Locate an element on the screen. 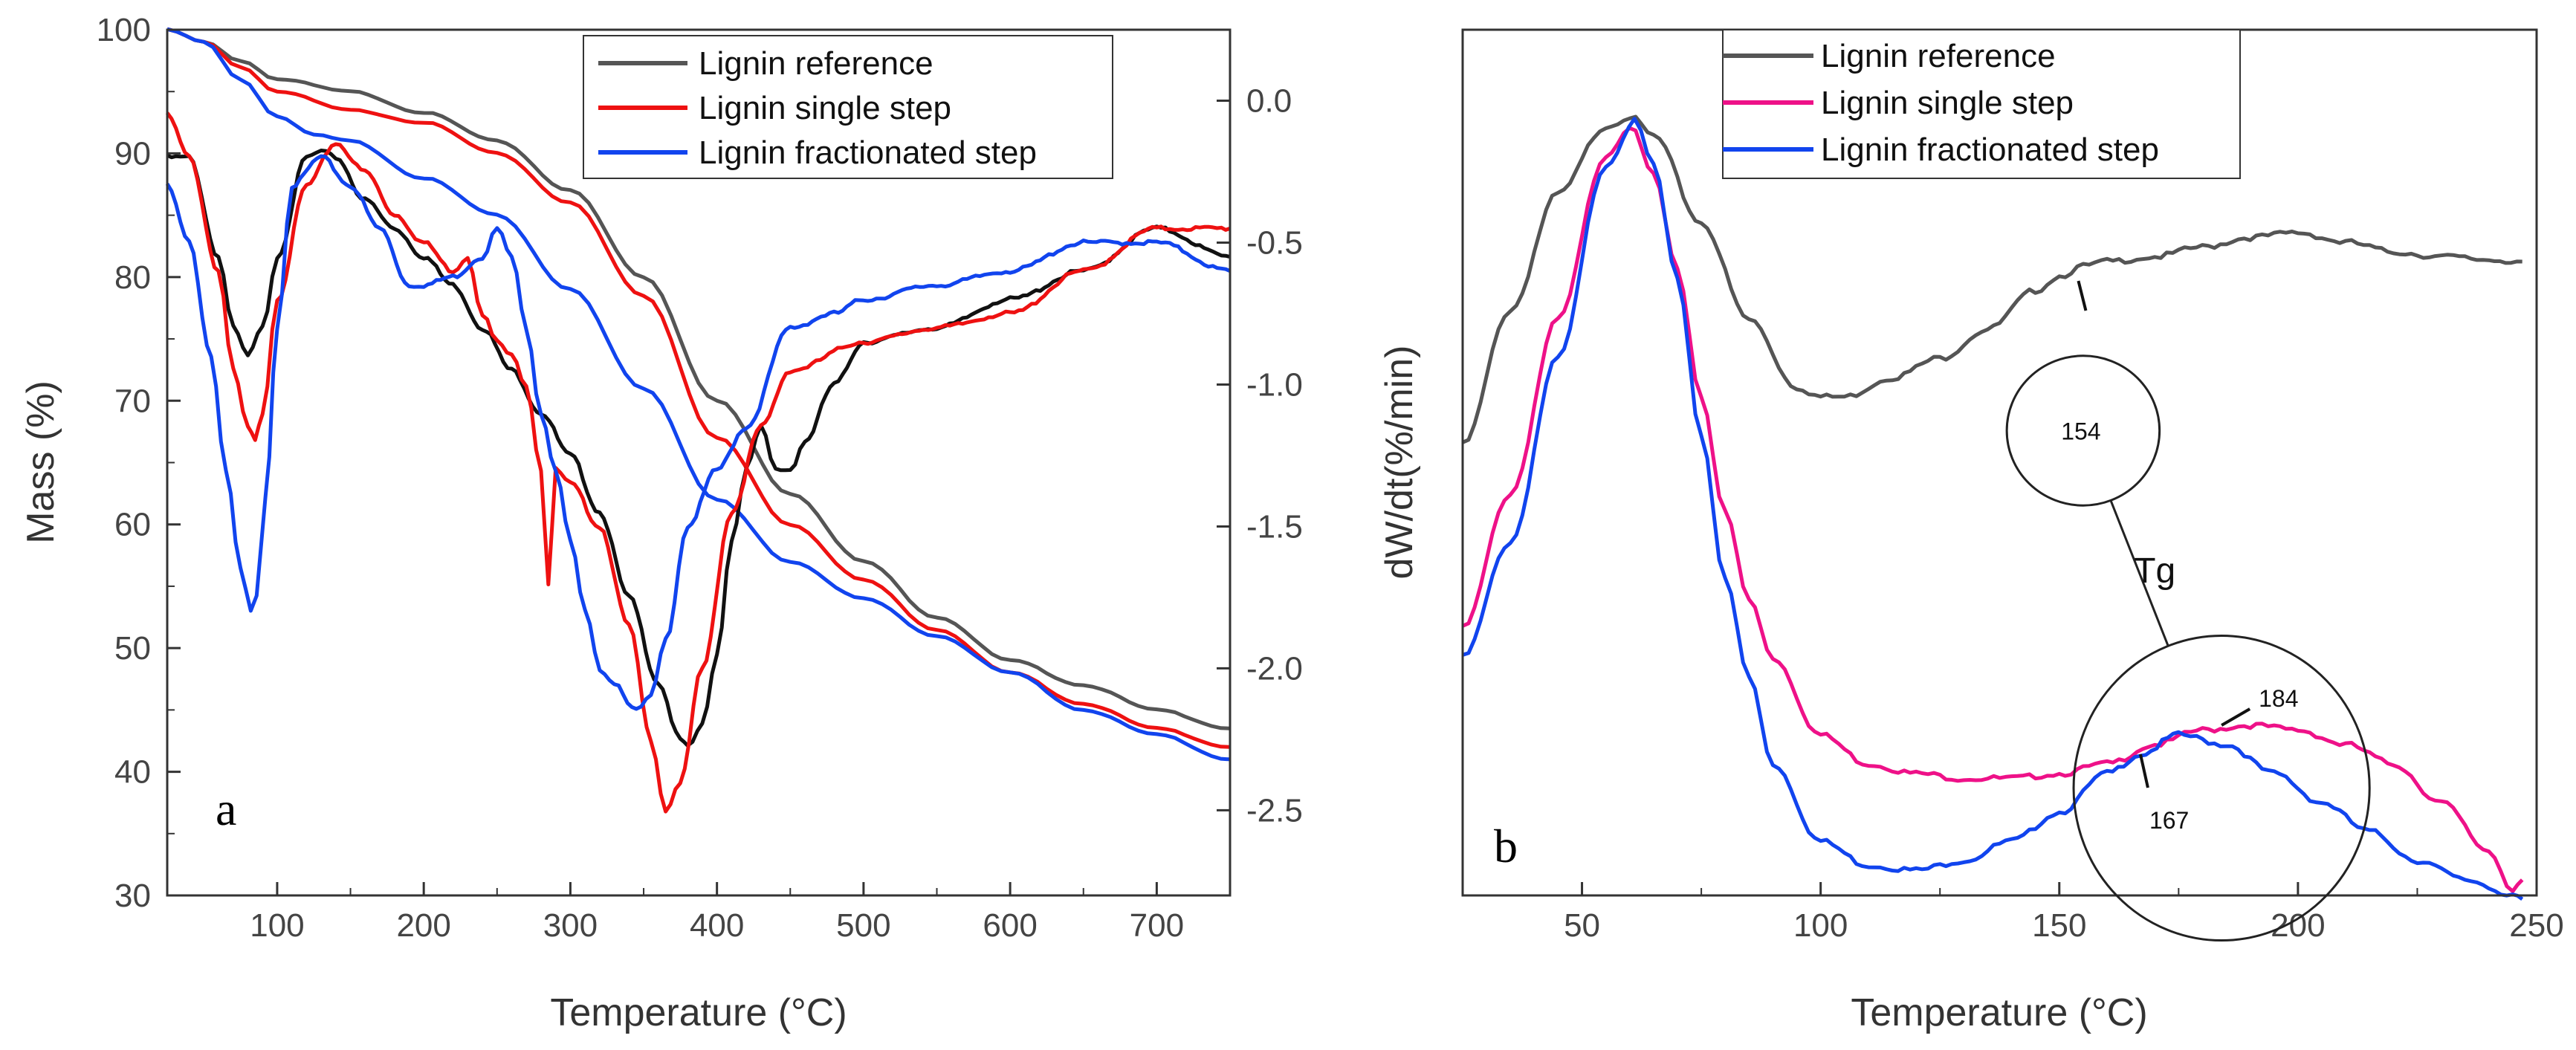 The image size is (2576, 1050). a-y2-tick-label-5: -2.5 is located at coordinates (1274, 810).